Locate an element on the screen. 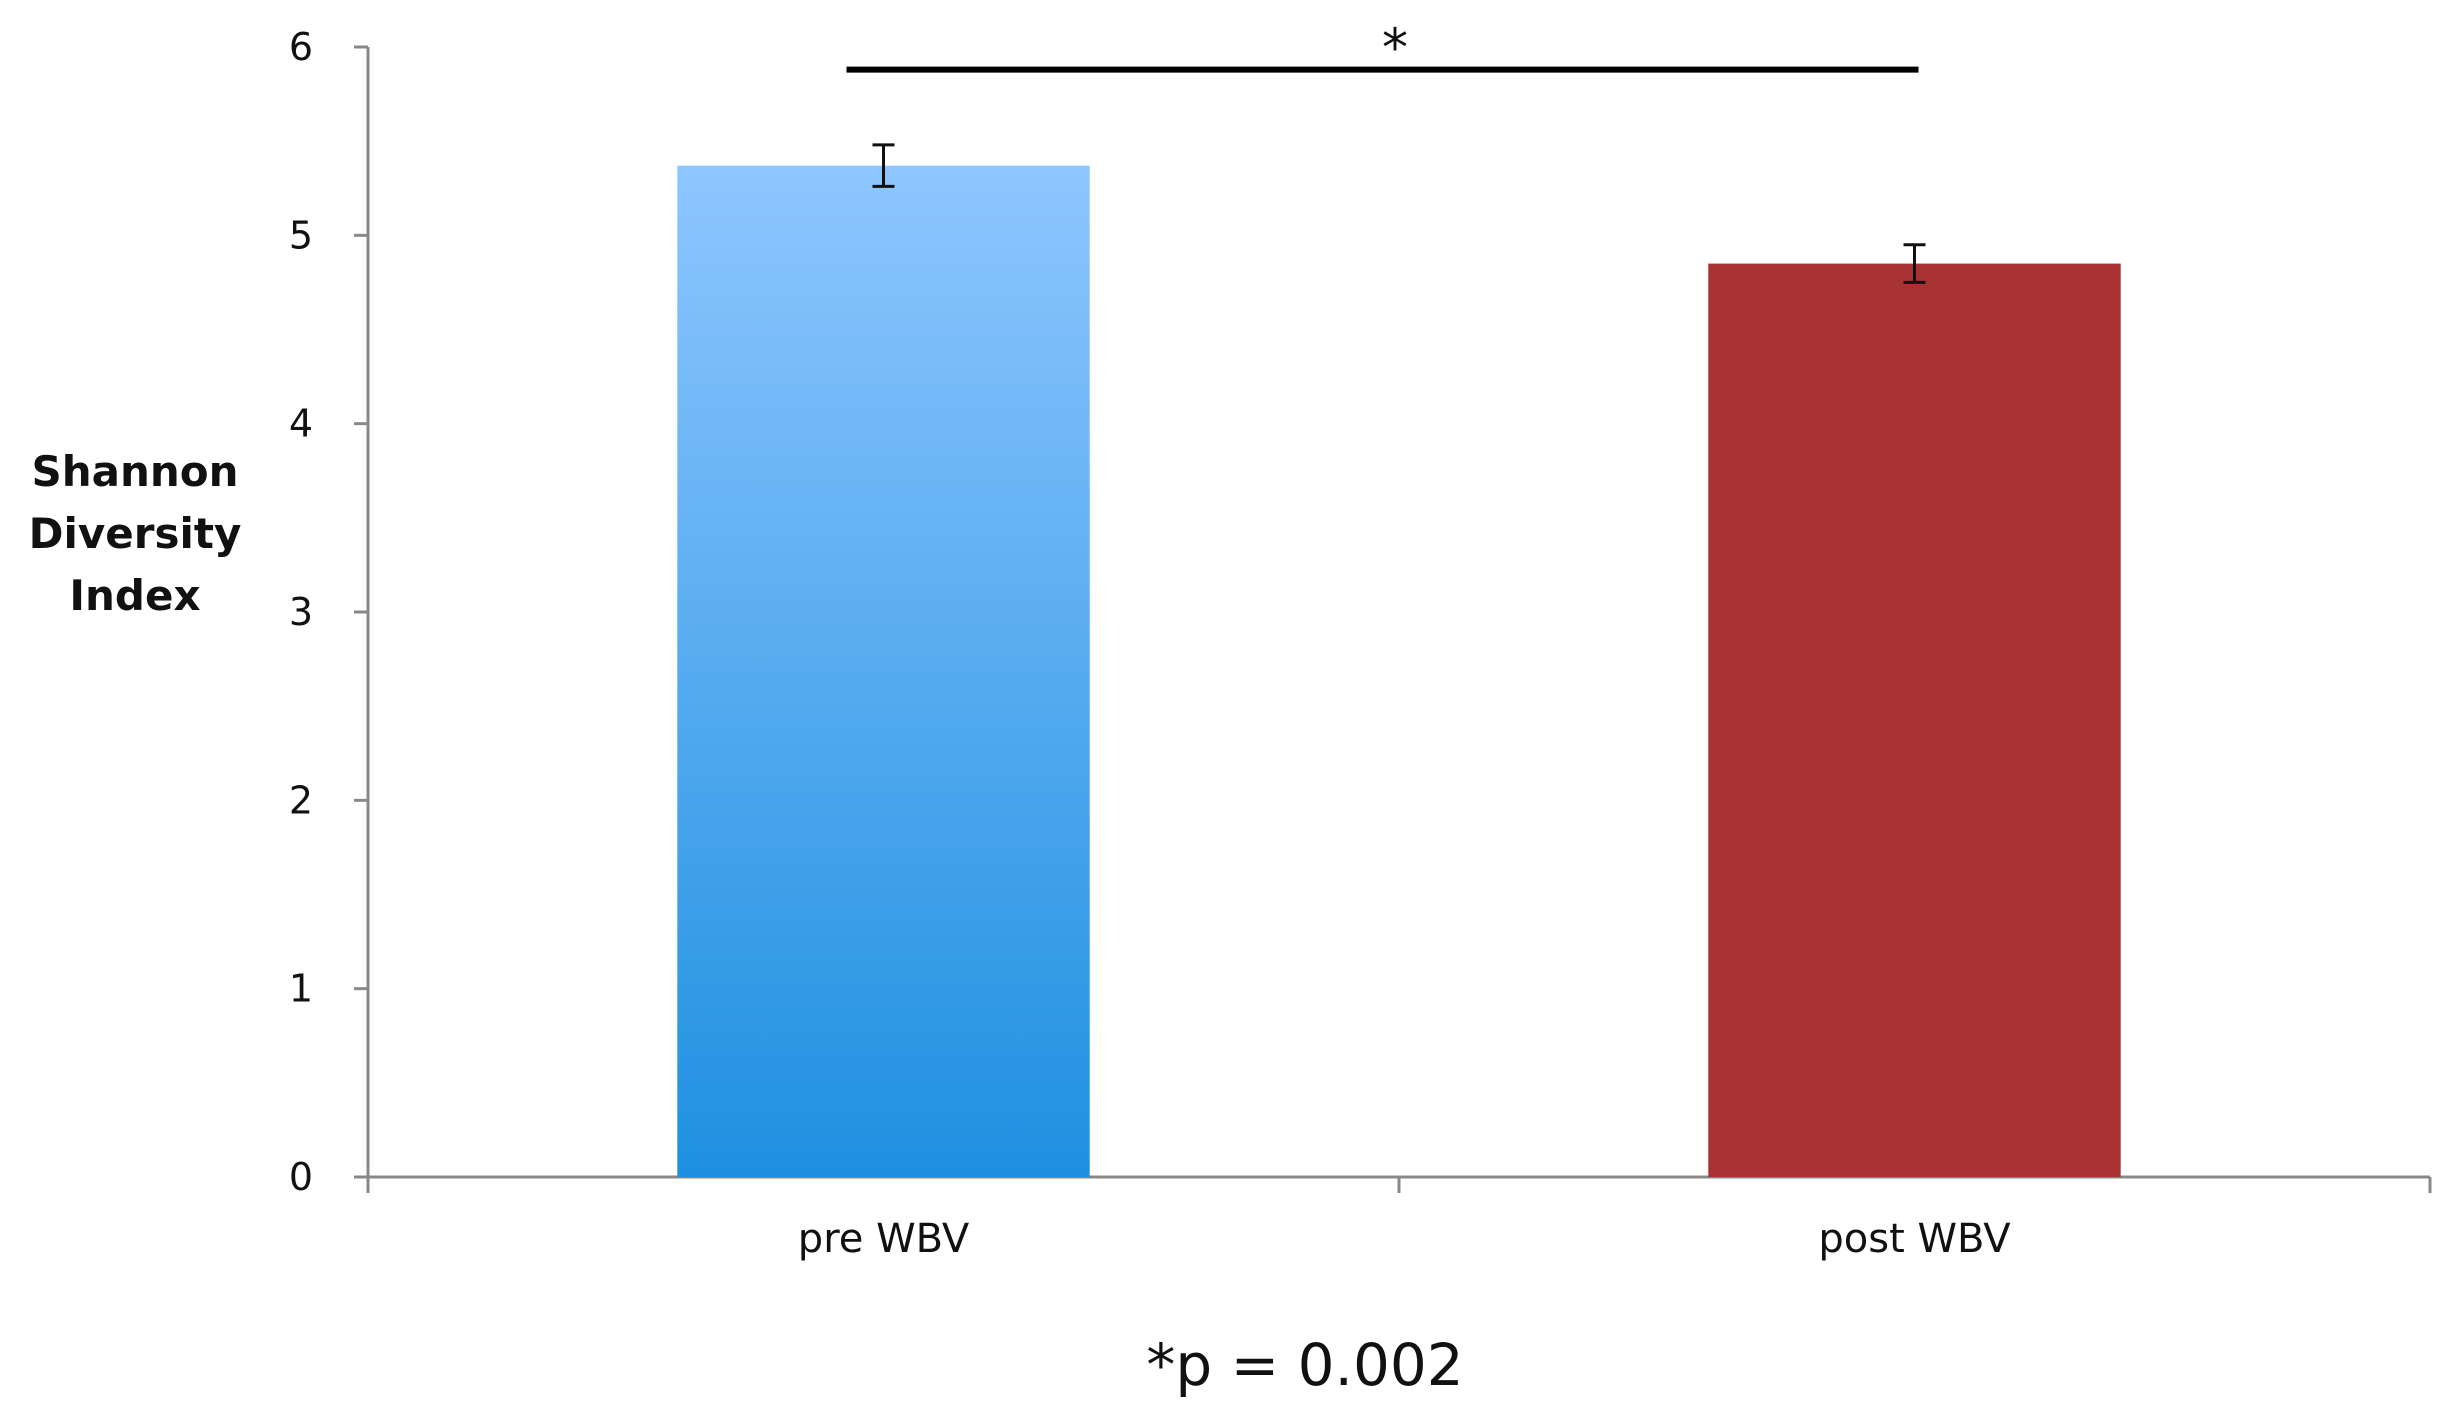 The image size is (2457, 1419). y-axis-label-line-1: Shannon is located at coordinates (134, 471).